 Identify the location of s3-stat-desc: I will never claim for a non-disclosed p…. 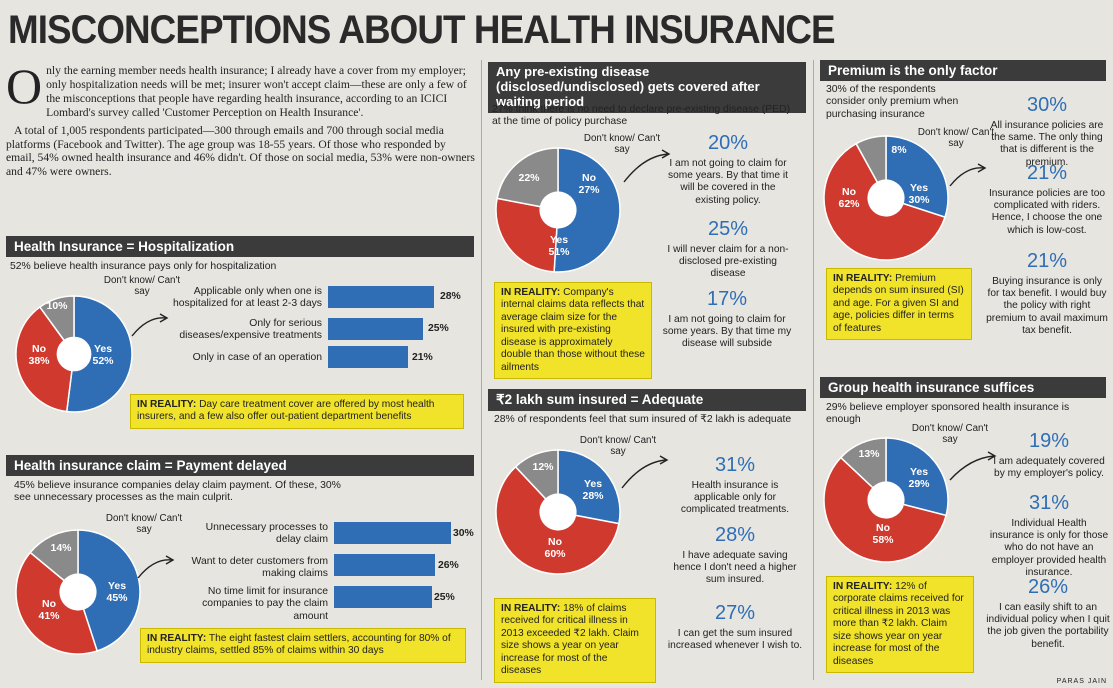
(728, 262).